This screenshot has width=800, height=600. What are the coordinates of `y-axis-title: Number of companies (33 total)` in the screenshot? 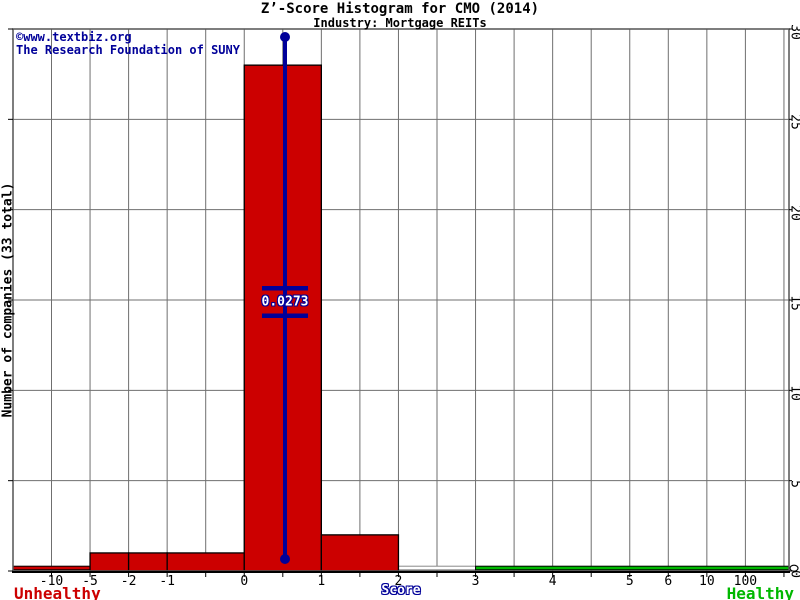 It's located at (8, 300).